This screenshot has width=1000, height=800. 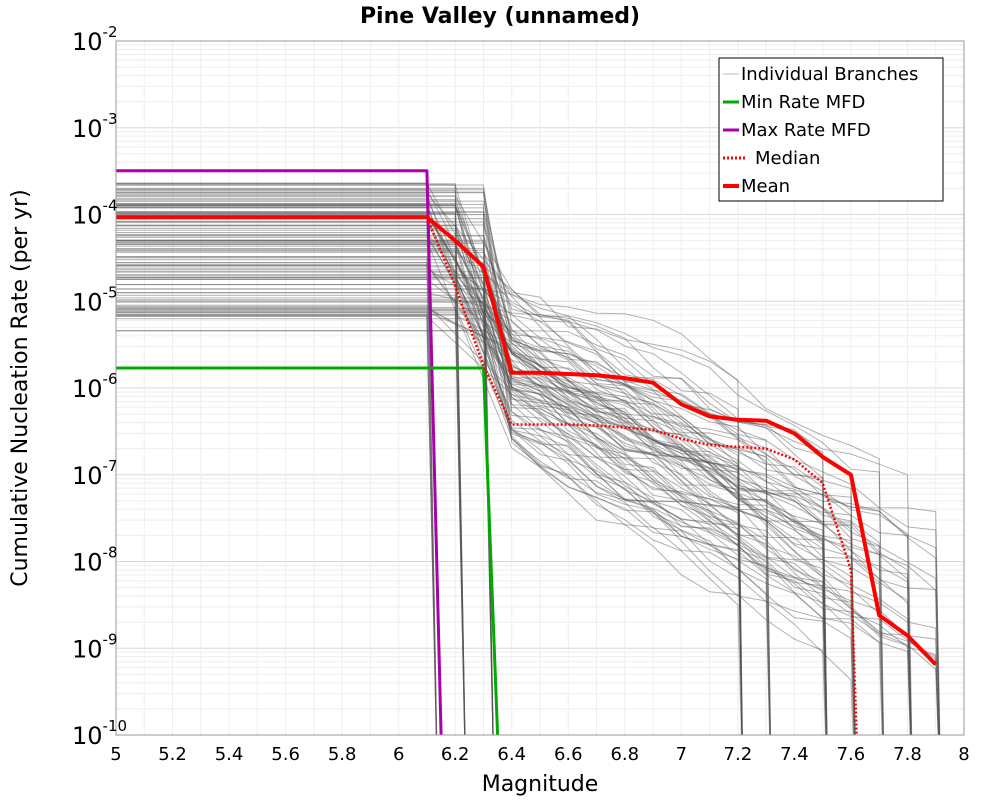 I want to click on x-tick-label: 6, so click(x=398, y=754).